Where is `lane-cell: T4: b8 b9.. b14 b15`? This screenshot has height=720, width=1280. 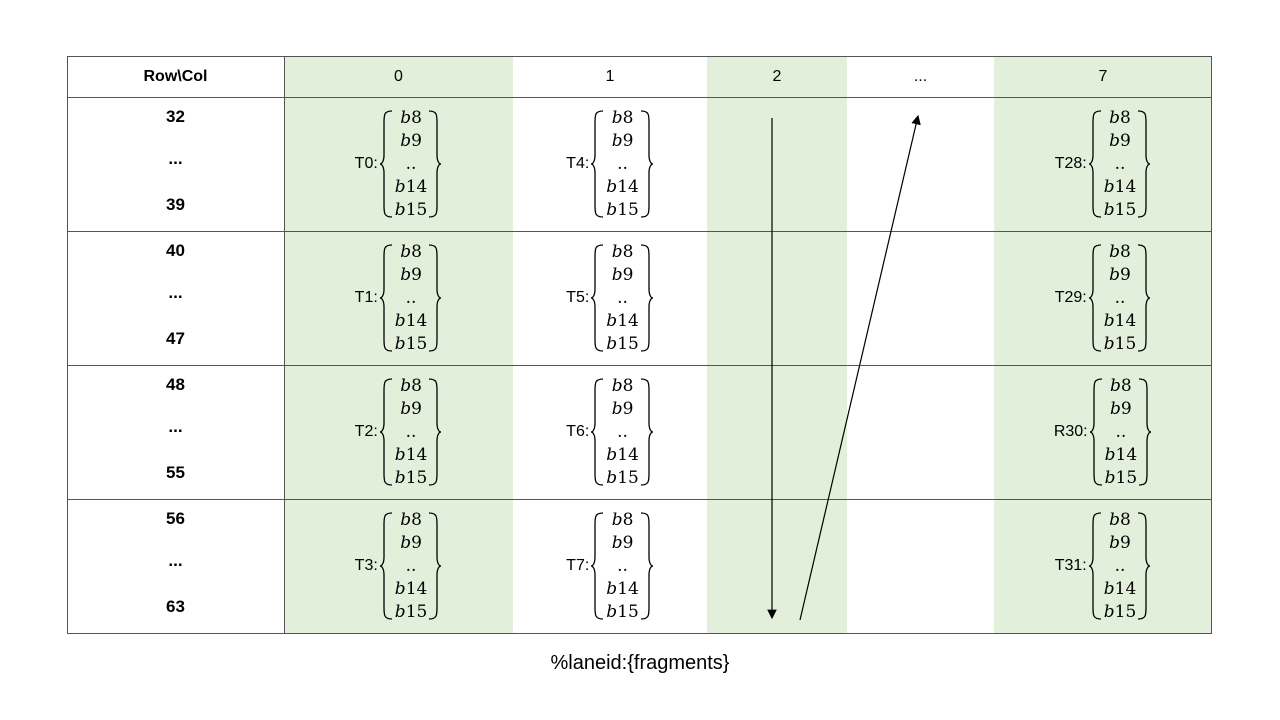
lane-cell: T4: b8 b9.. b14 b15 is located at coordinates (610, 164).